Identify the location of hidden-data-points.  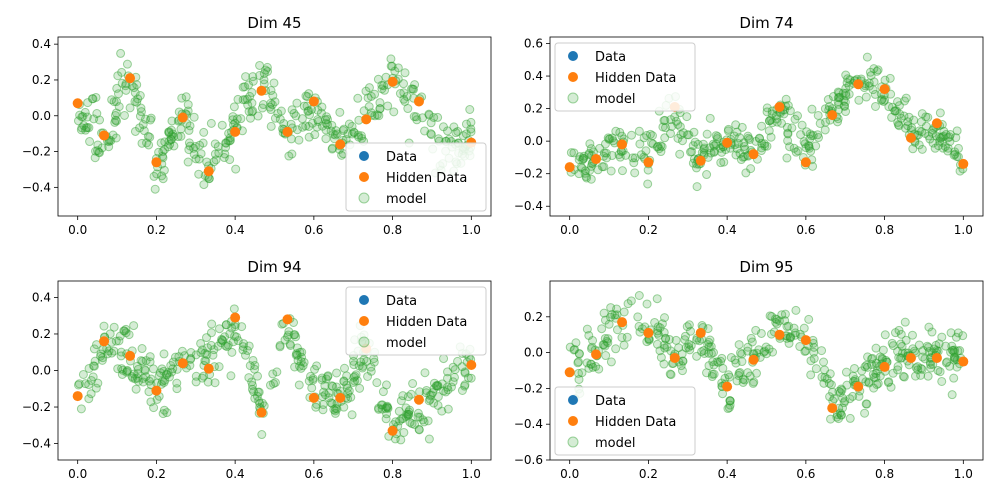
(274, 374).